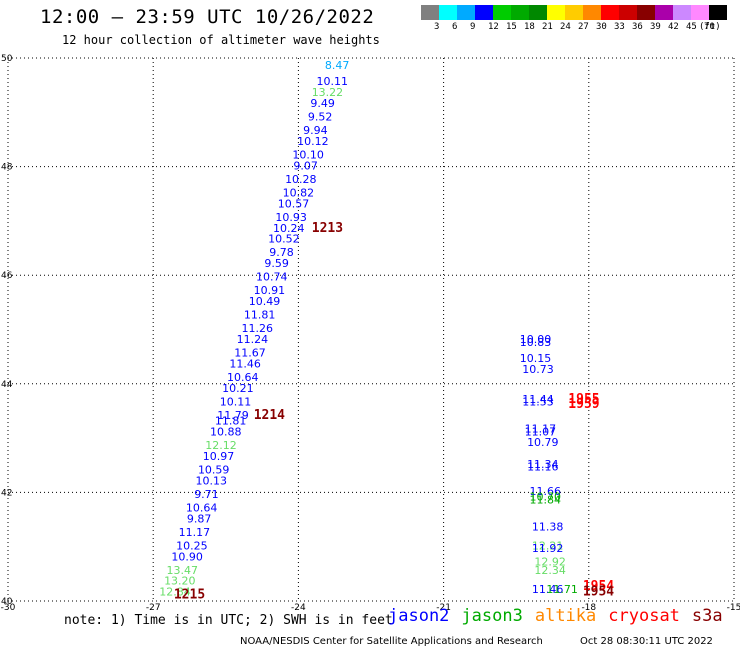 This screenshot has width=740, height=650. I want to click on wave-height-label: 10.90, so click(187, 556).